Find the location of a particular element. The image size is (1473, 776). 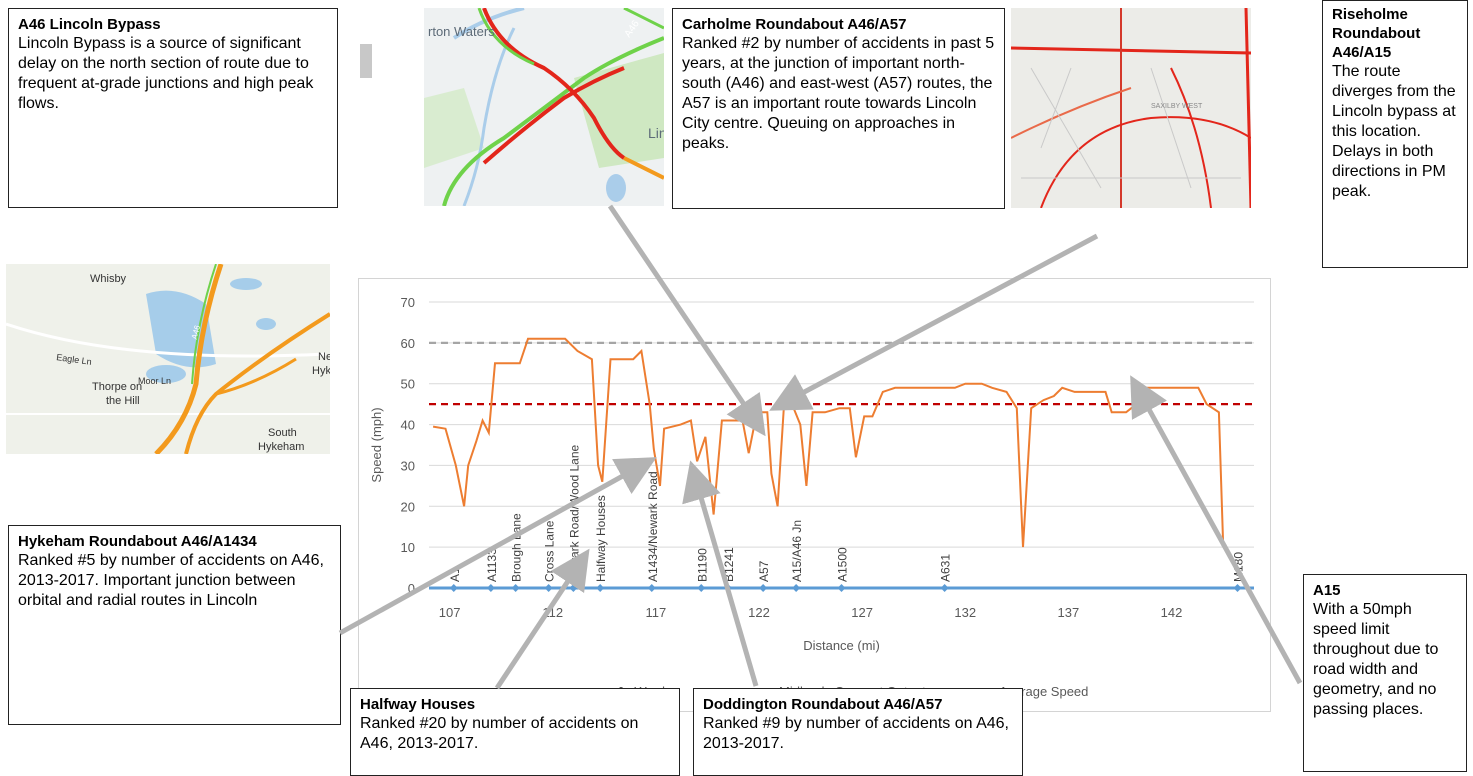

x-tick-label: 122 is located at coordinates (759, 612).